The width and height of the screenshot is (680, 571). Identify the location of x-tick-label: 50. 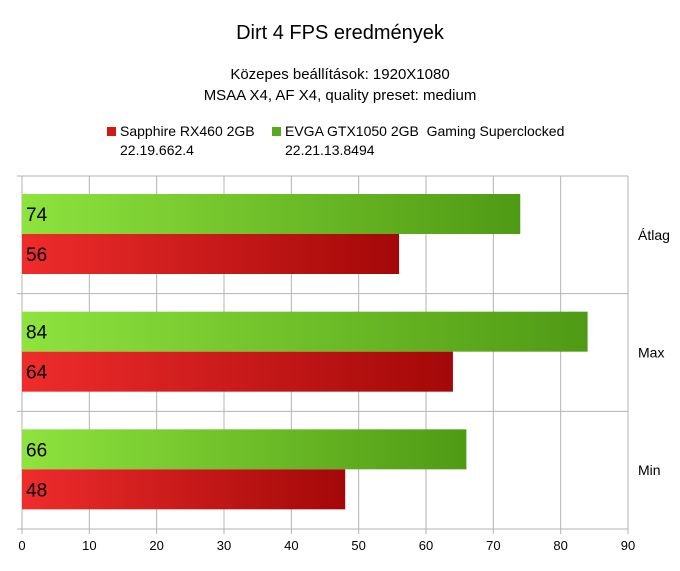
(358, 545).